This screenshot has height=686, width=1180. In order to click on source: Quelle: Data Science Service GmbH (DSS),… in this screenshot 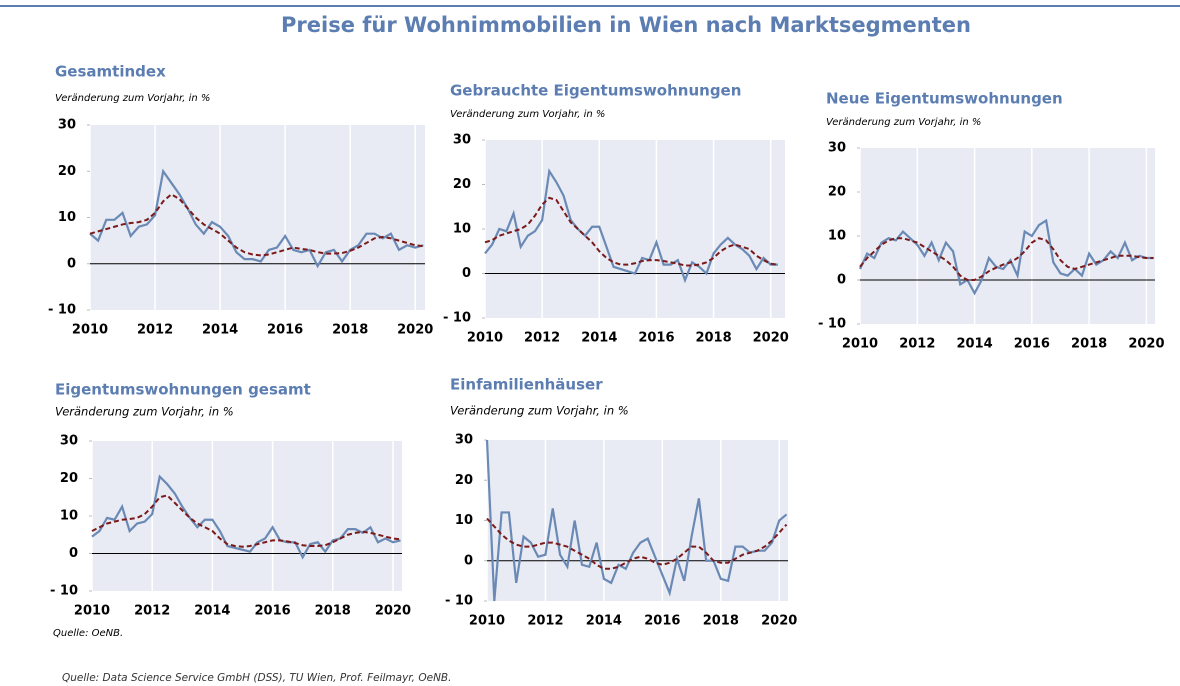, I will do `click(256, 678)`.